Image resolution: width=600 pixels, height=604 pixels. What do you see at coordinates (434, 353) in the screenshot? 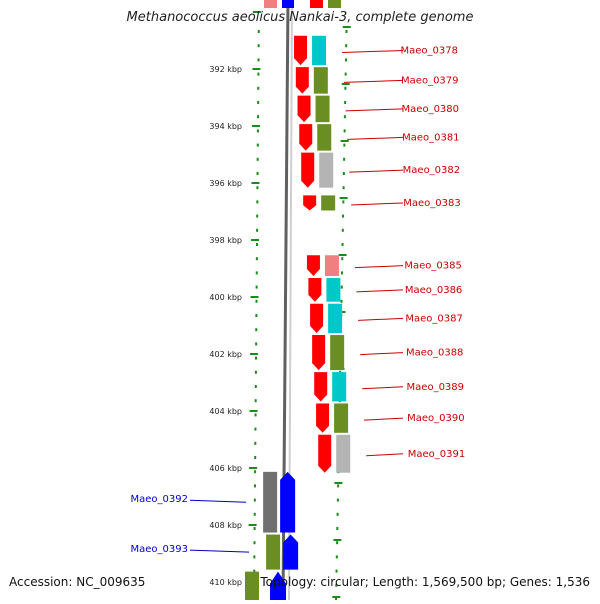
I see `gene-label: Maeo_0388` at bounding box center [434, 353].